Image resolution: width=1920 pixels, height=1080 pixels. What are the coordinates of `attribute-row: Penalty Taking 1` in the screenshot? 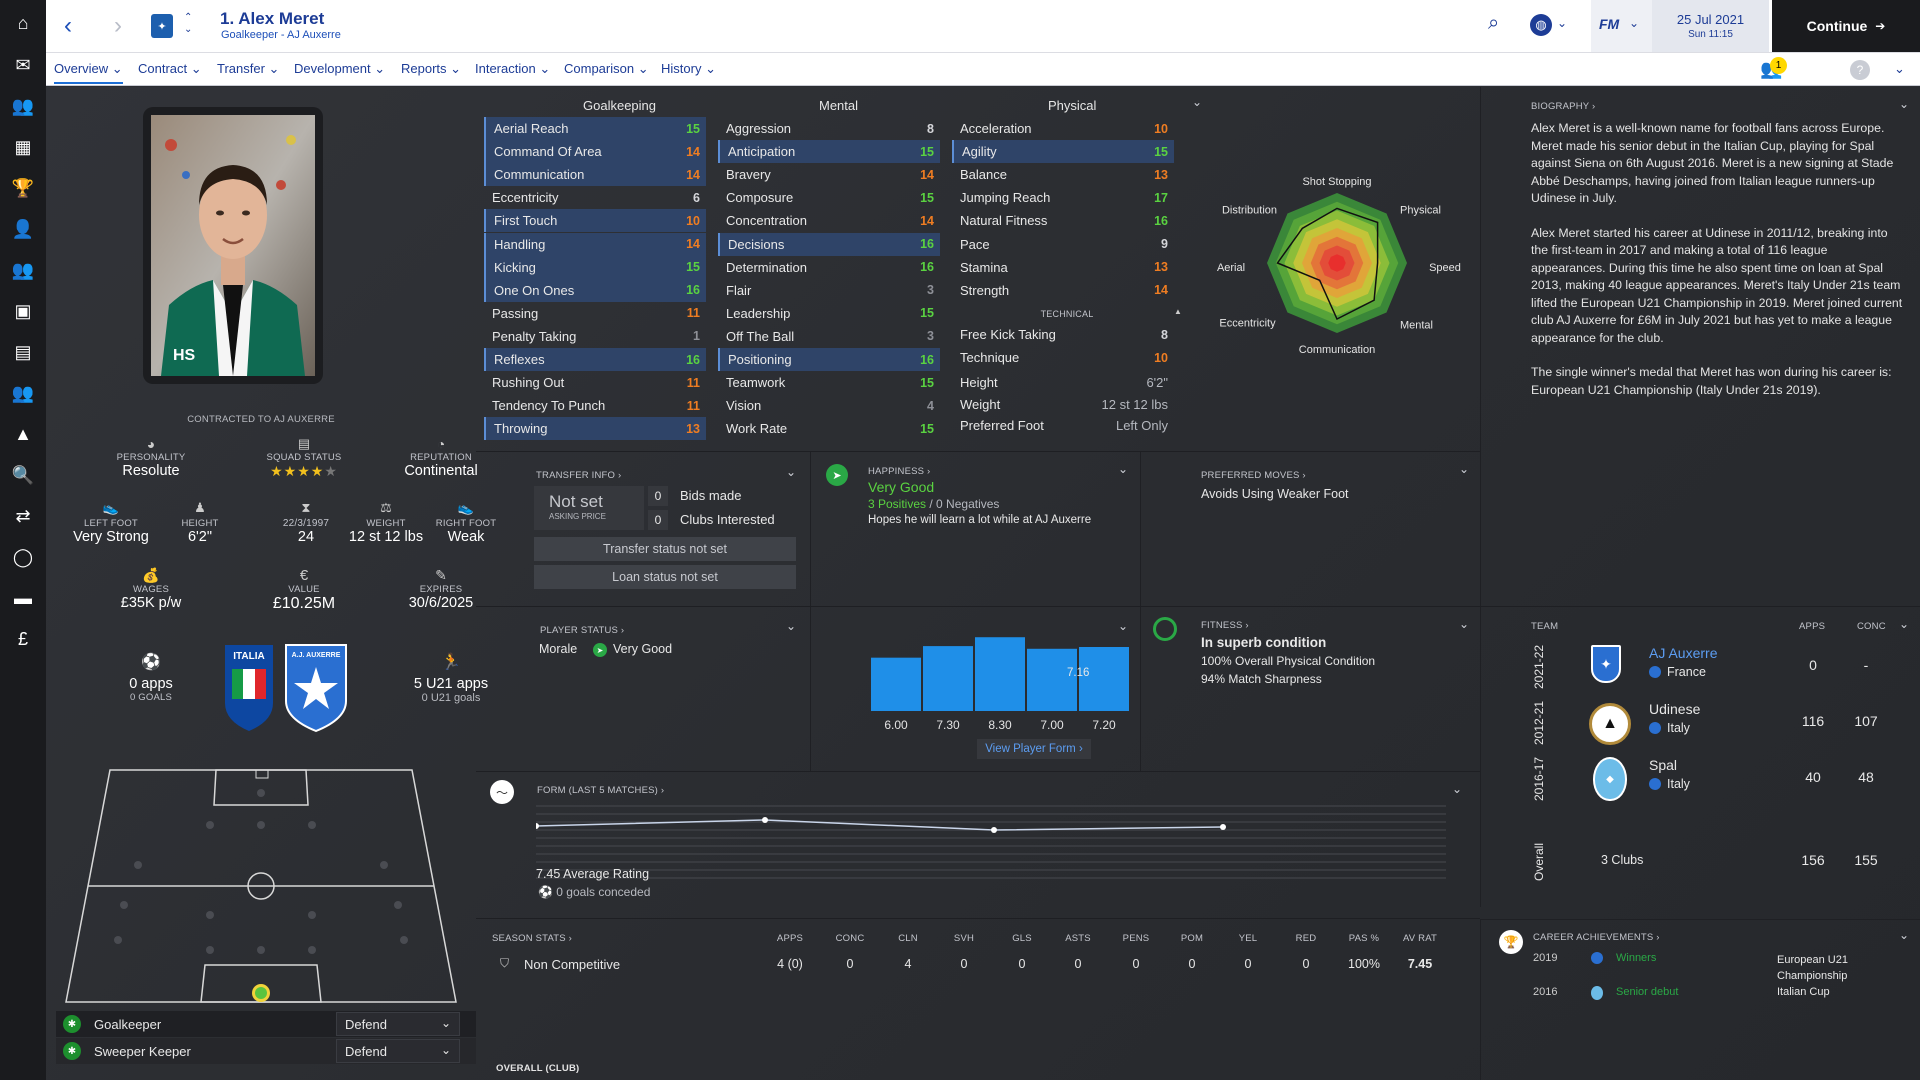 It's located at (595, 336).